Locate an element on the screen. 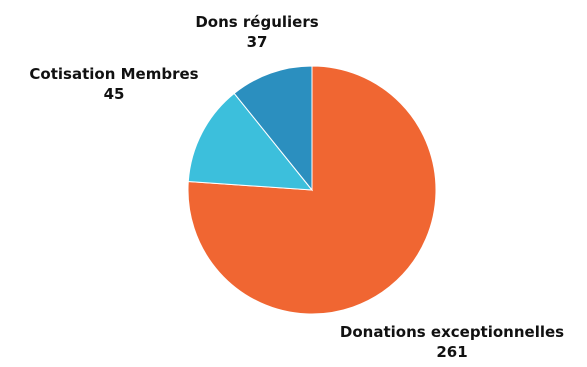 Image resolution: width=587 pixels, height=367 pixels. slice-label-name: Donations exceptionnelles is located at coordinates (452, 332).